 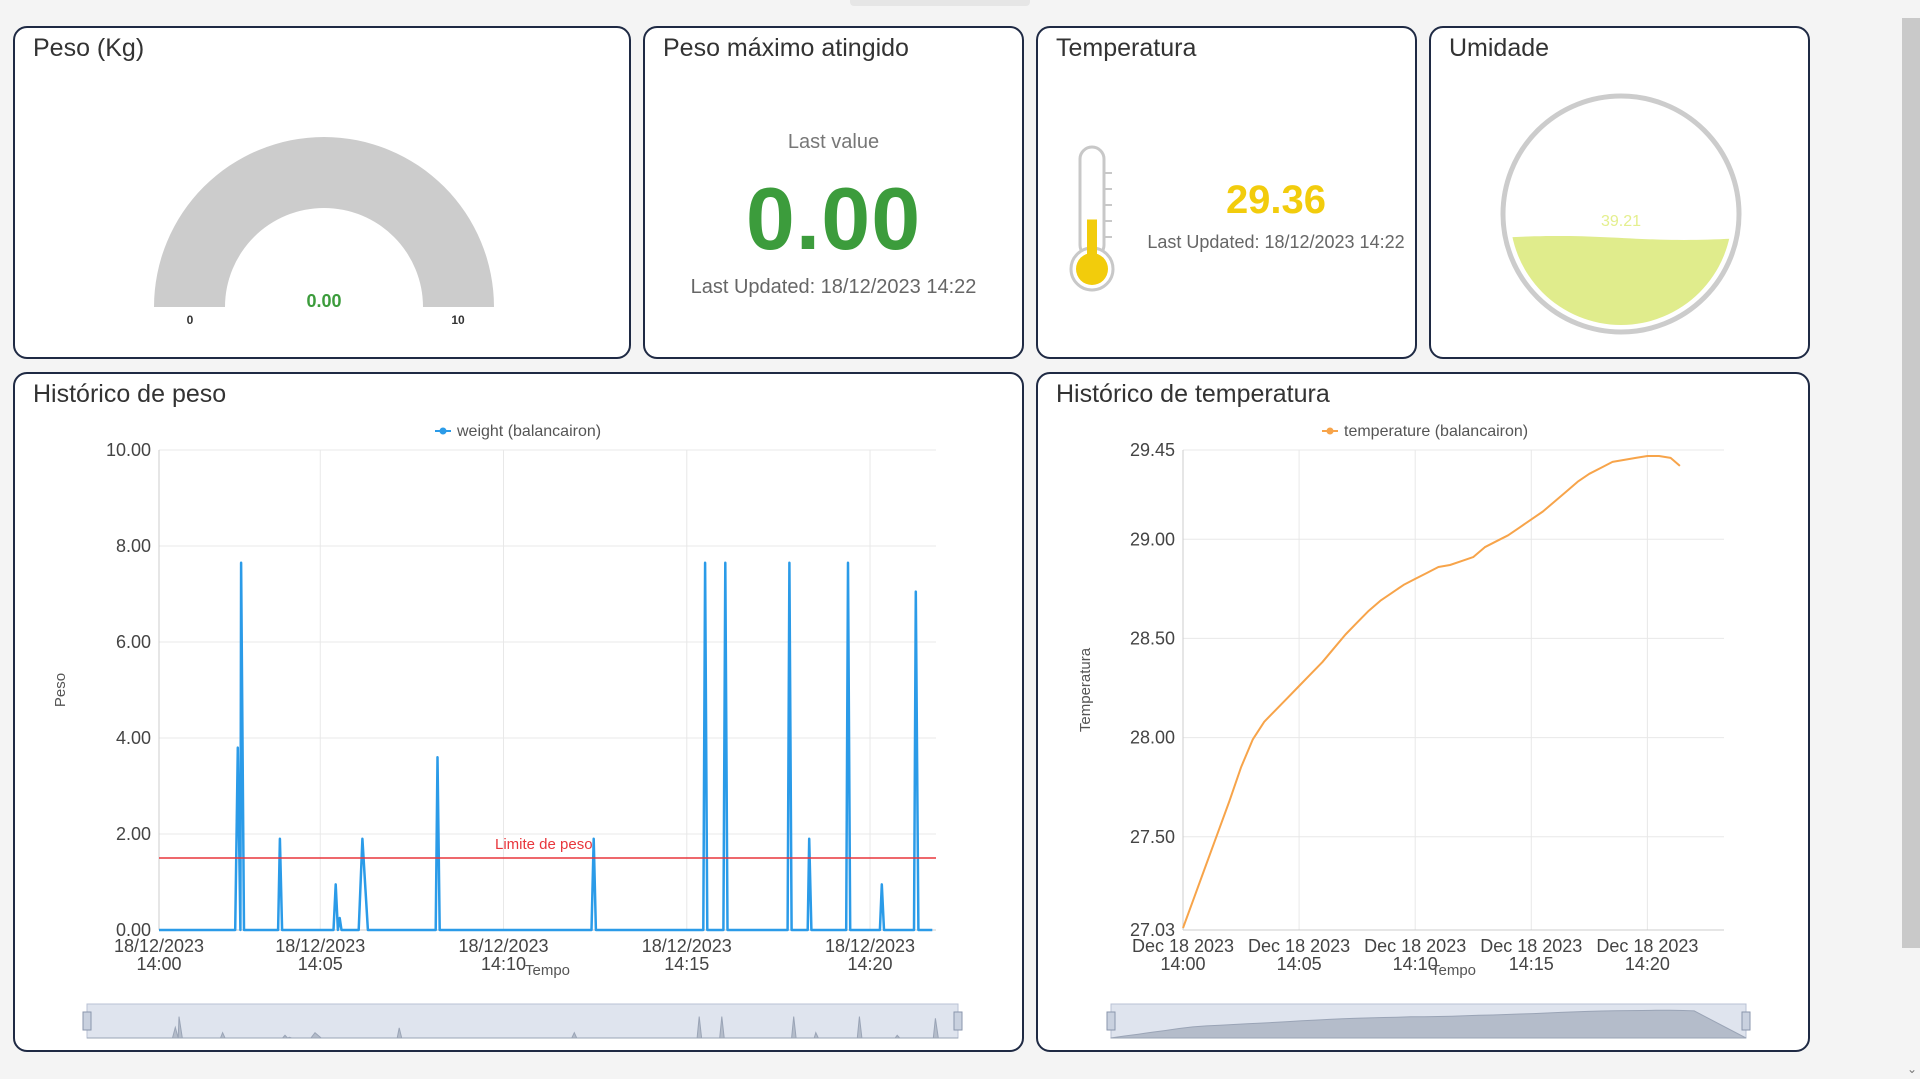 I want to click on page-scrollbar, so click(x=1911, y=483).